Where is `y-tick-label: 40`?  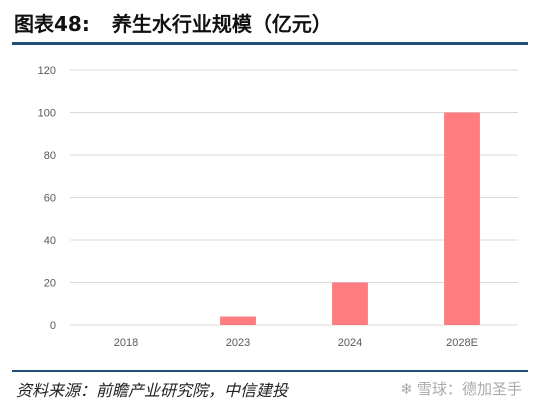
y-tick-label: 40 is located at coordinates (50, 241).